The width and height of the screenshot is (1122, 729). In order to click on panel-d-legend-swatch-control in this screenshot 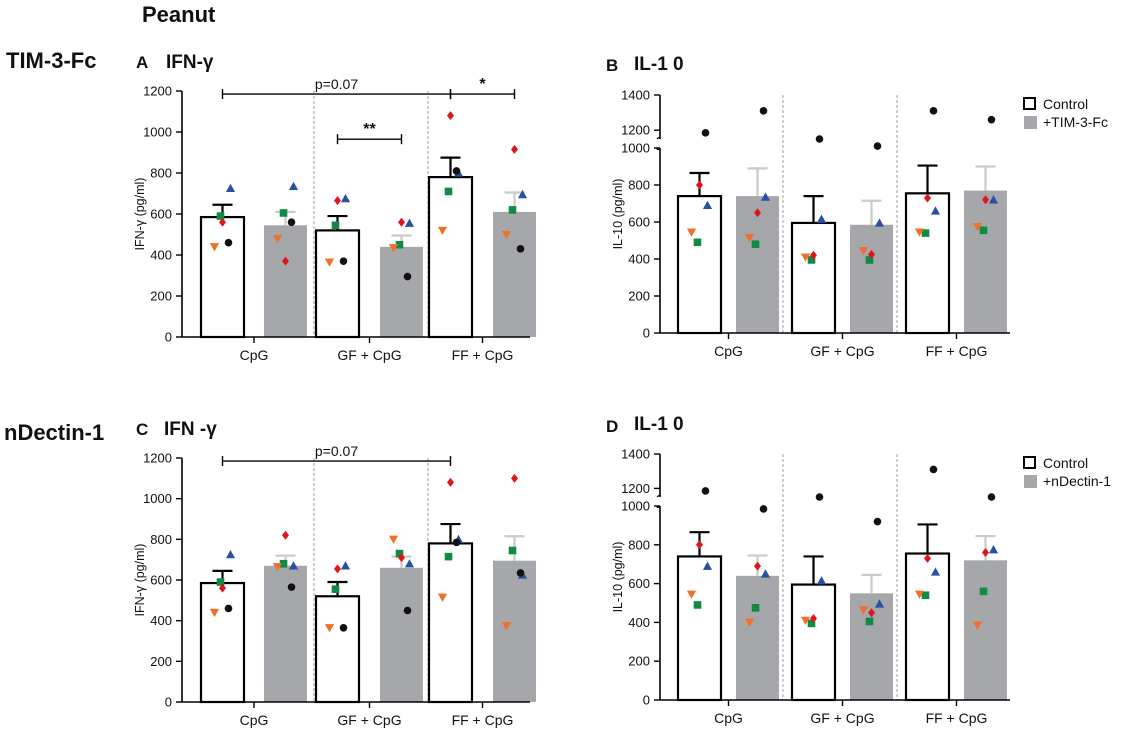, I will do `click(1029, 462)`.